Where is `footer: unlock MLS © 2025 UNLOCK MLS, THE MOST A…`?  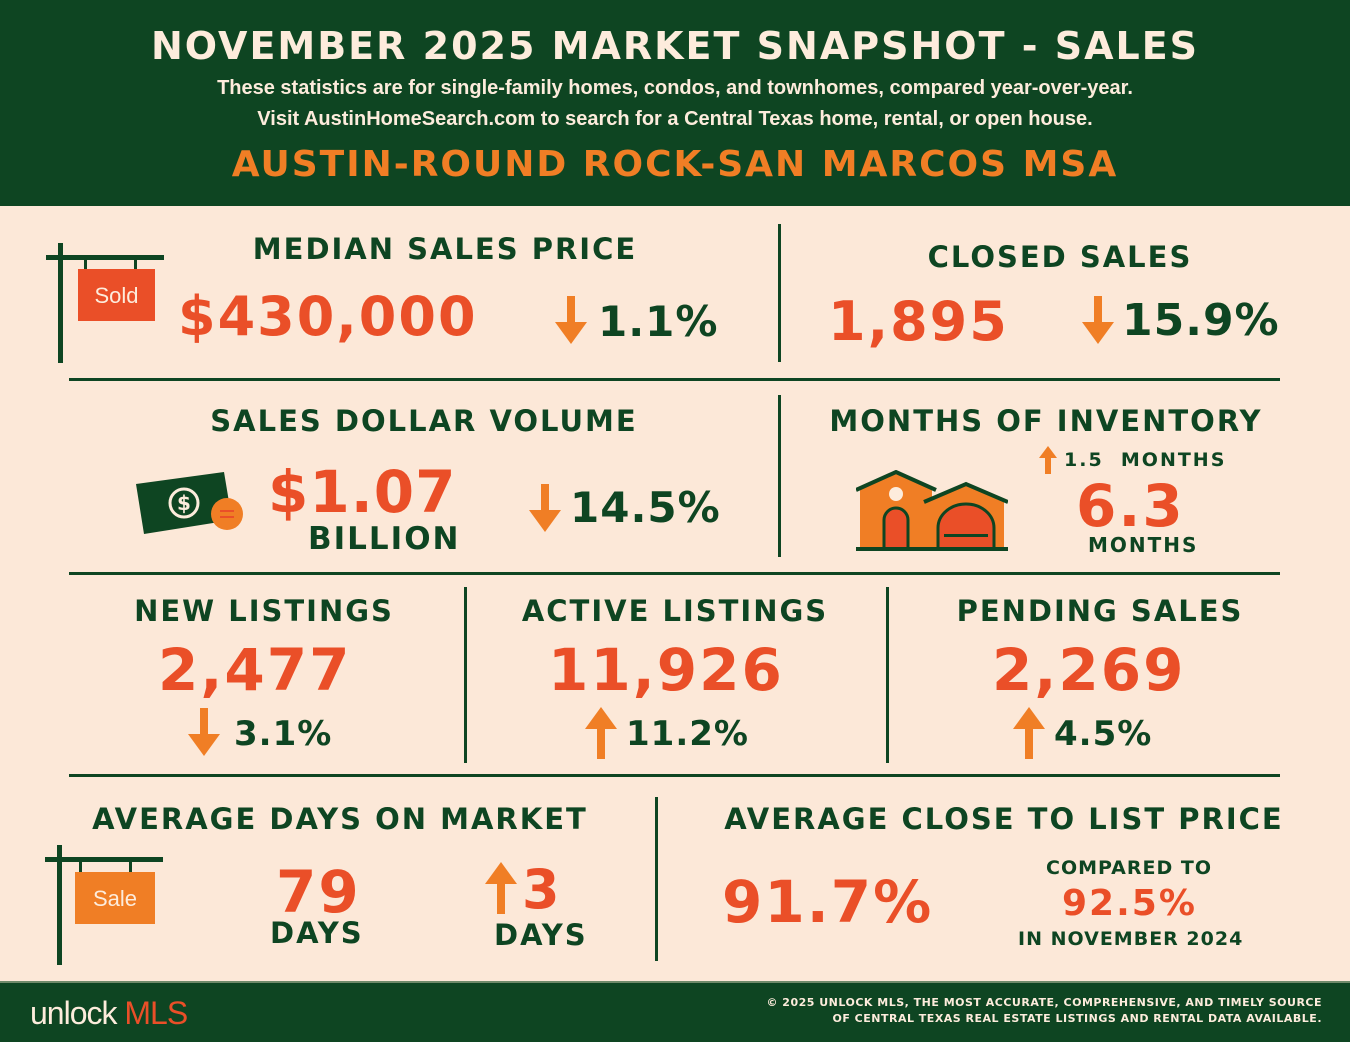 footer: unlock MLS © 2025 UNLOCK MLS, THE MOST A… is located at coordinates (675, 1011).